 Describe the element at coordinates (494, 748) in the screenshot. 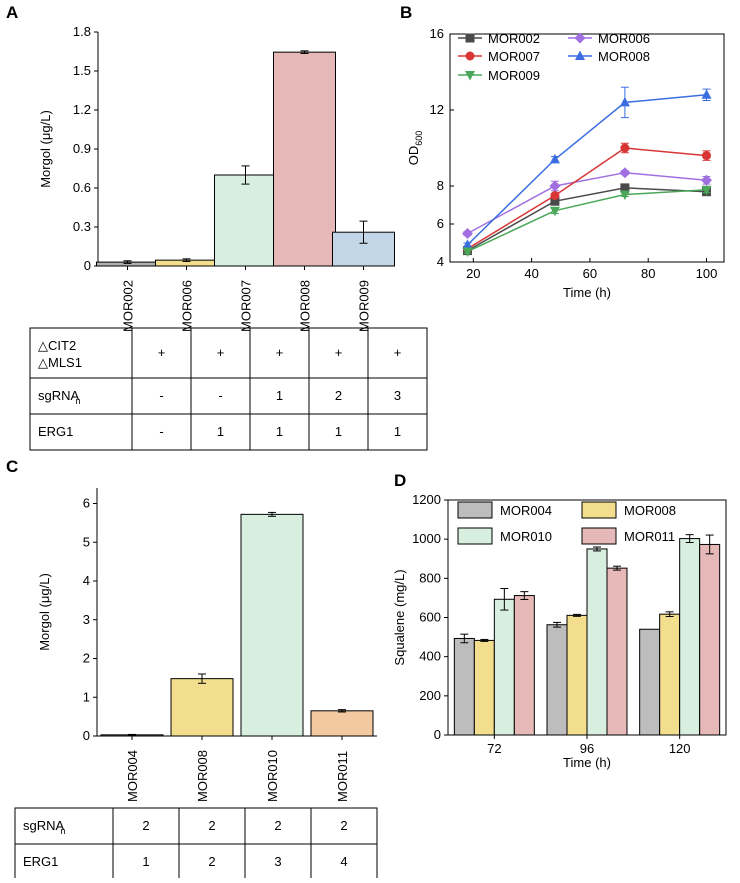

I see `x-tick-label: 72` at that location.